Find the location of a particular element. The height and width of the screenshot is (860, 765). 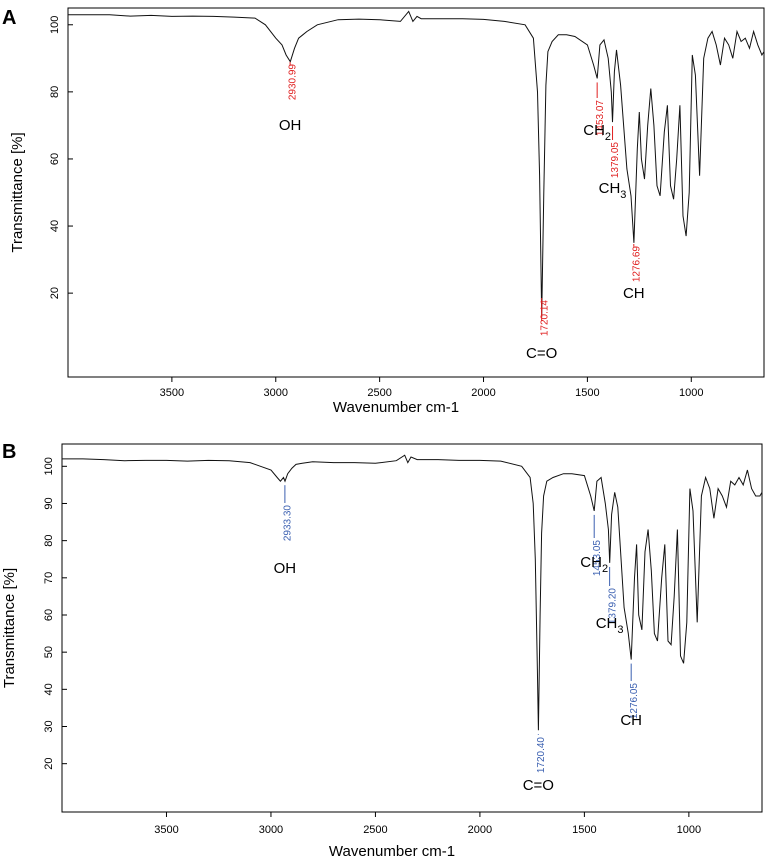

peak-wavenumber-label: 1379.05 is located at coordinates (615, 160).